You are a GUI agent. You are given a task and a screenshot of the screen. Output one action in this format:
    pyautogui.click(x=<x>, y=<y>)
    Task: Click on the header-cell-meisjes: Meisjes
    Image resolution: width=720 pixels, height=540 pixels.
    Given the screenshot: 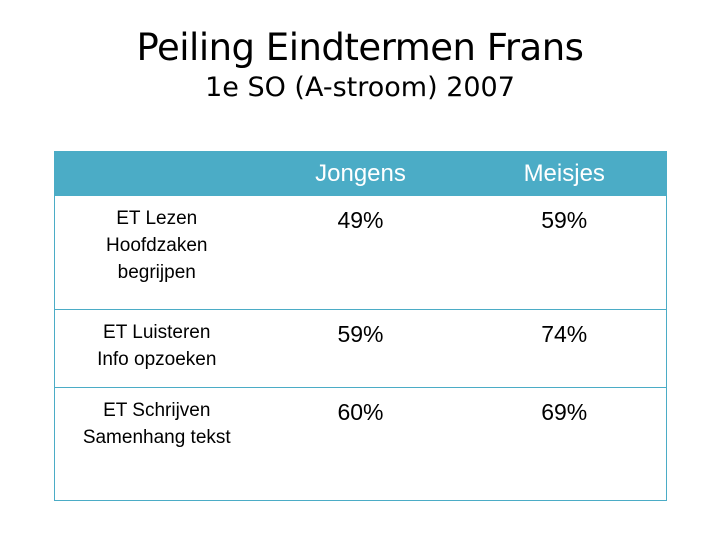 What is the action you would take?
    pyautogui.click(x=564, y=173)
    